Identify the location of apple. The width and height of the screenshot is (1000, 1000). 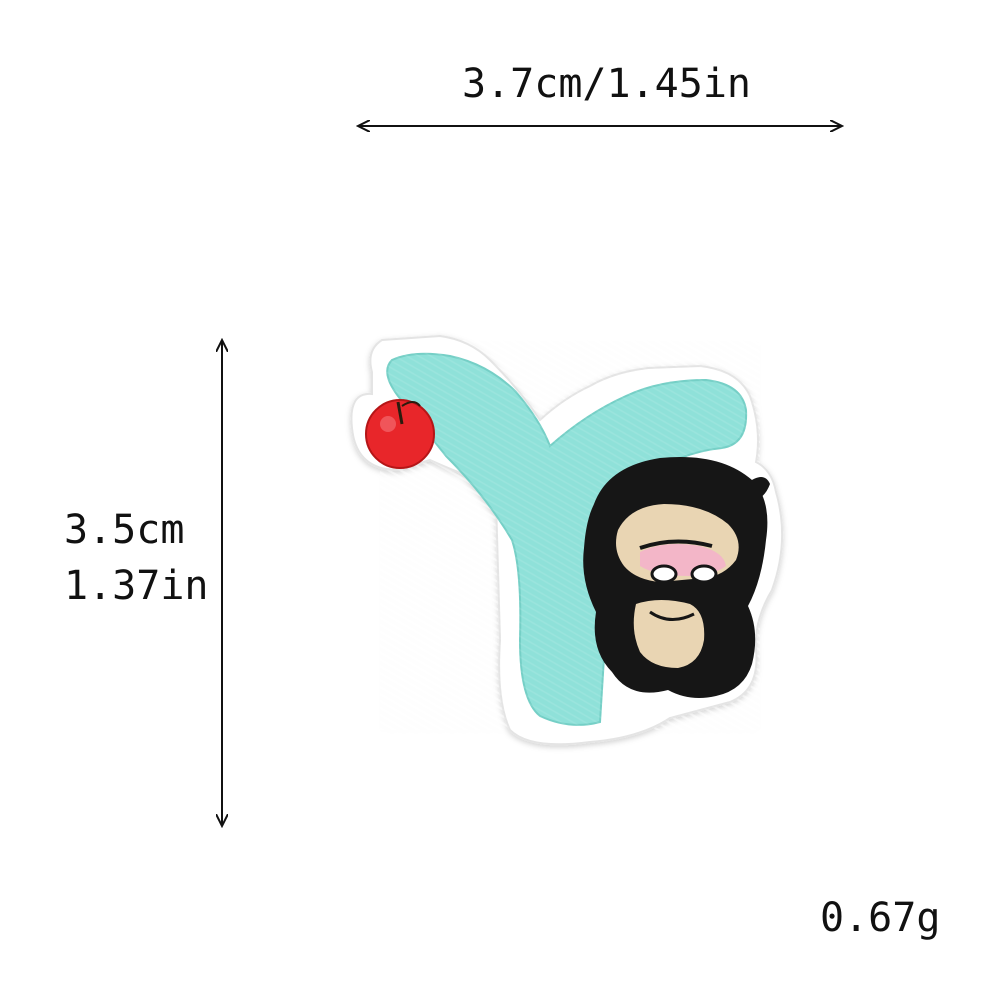
(400, 434).